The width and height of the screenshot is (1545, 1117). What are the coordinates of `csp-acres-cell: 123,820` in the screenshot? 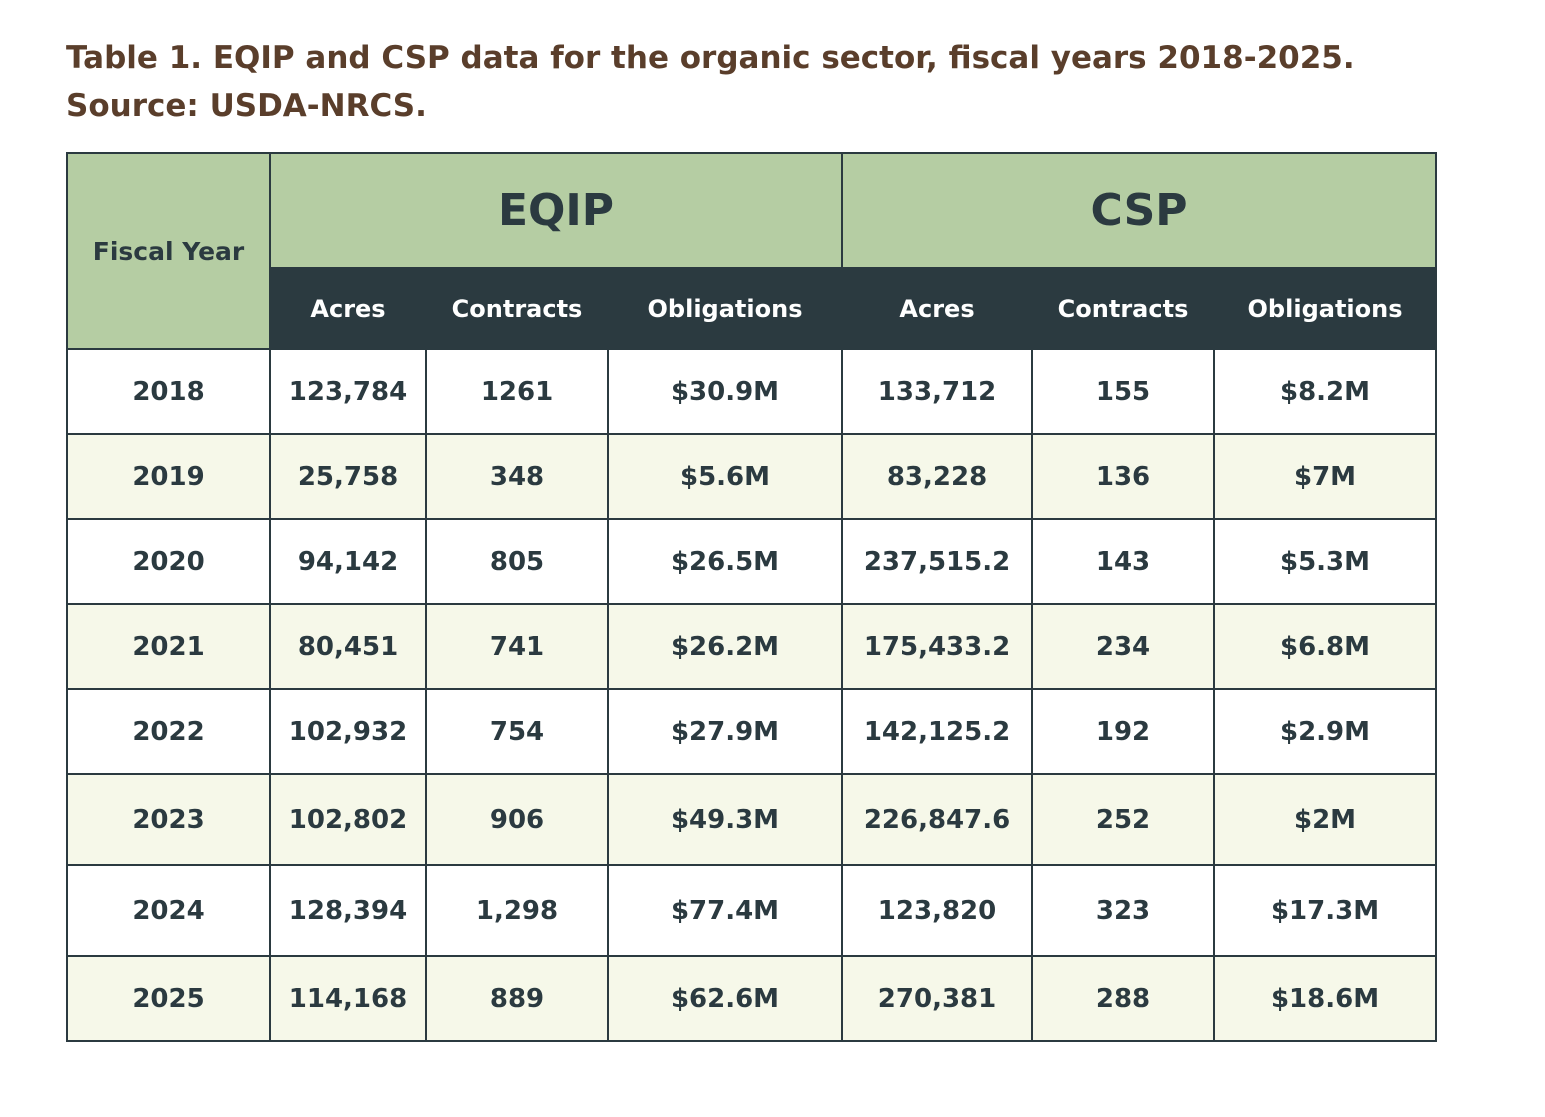 It's located at (937, 910).